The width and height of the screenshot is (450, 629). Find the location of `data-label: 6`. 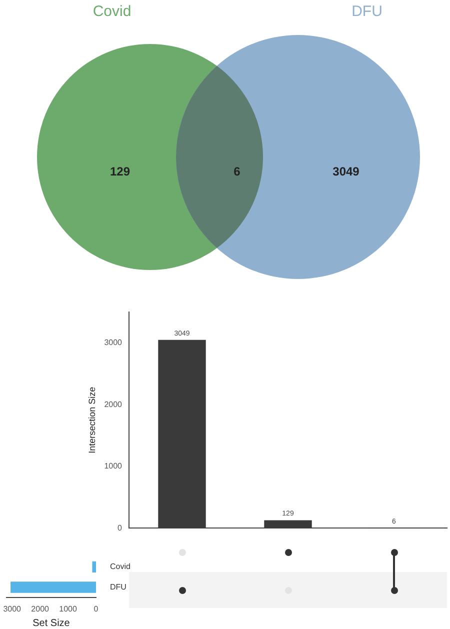

data-label: 6 is located at coordinates (237, 171).